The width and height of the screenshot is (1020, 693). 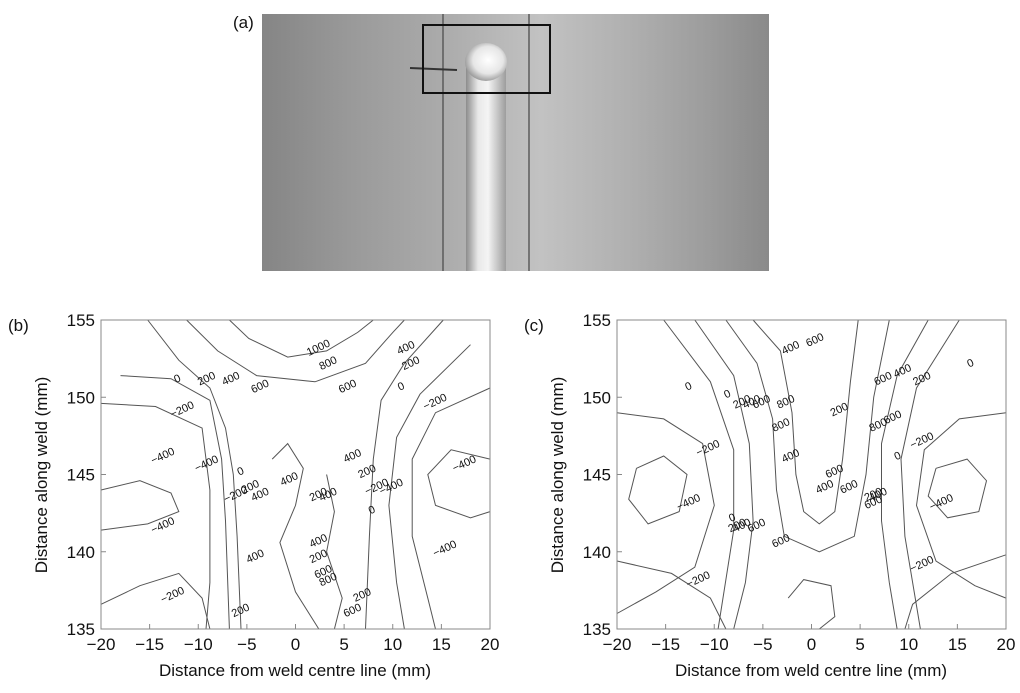 I want to click on panel-c-contour-label: 200, so click(x=922, y=379).